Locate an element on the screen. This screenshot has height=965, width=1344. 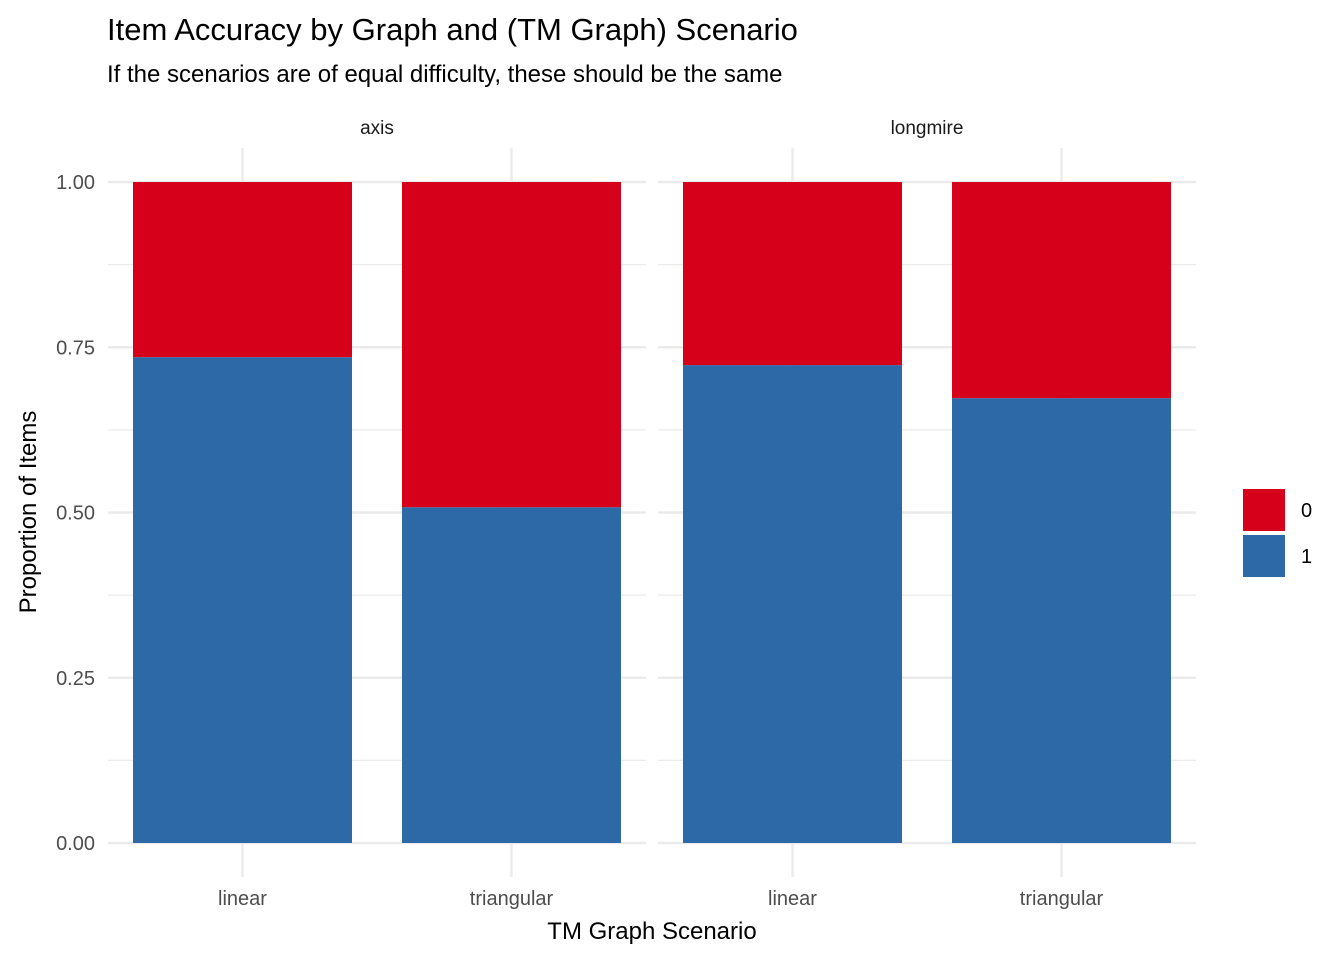
legend-label-0: 0 is located at coordinates (1306, 511).